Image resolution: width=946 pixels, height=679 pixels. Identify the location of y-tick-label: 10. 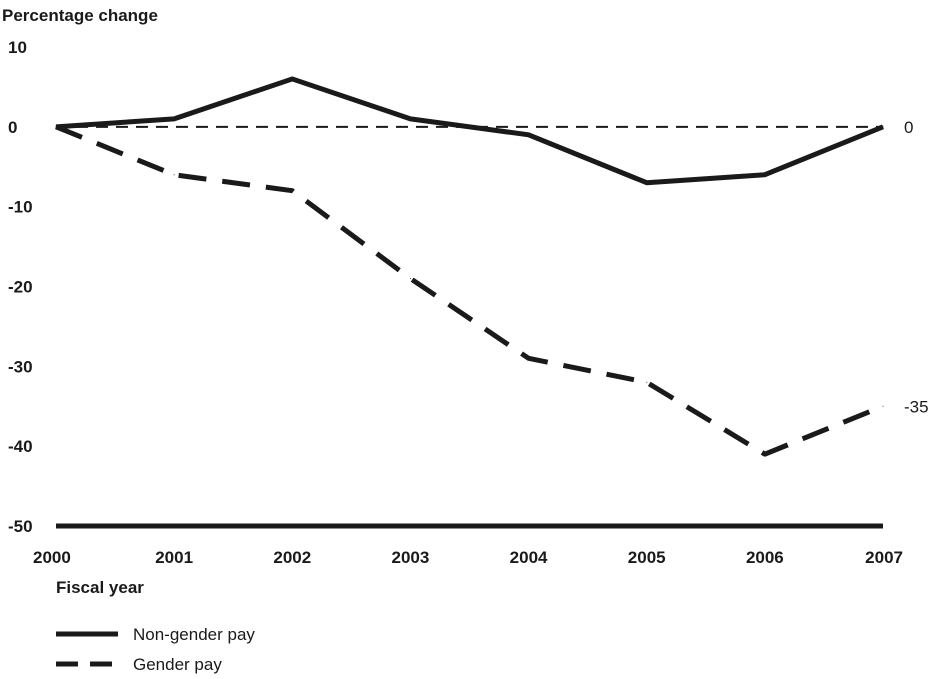
(17, 47).